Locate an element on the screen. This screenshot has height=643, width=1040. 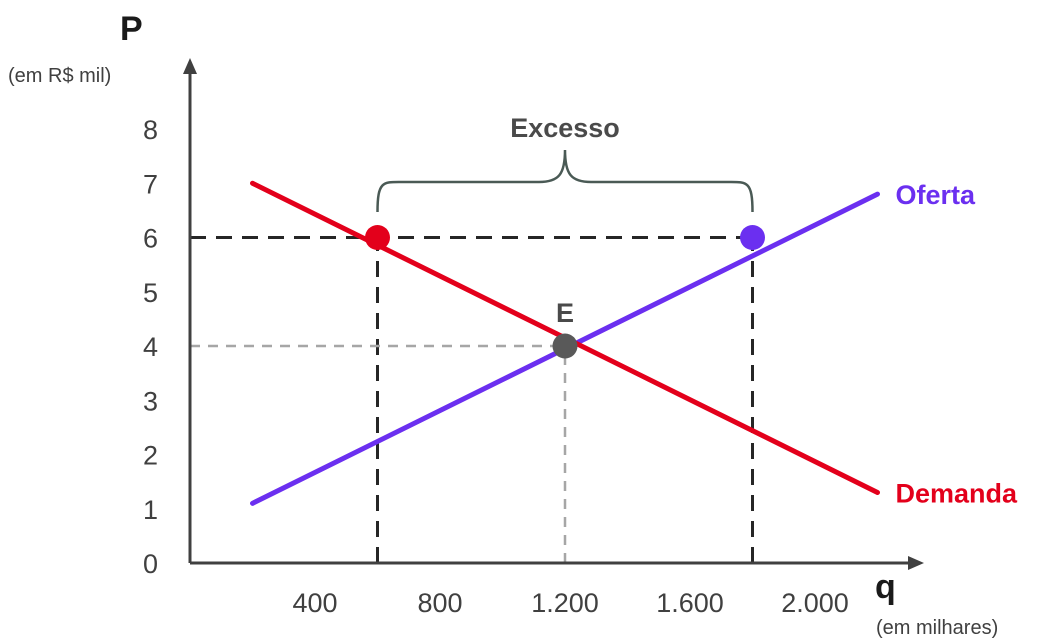
y-tick-label: 4 is located at coordinates (150, 347).